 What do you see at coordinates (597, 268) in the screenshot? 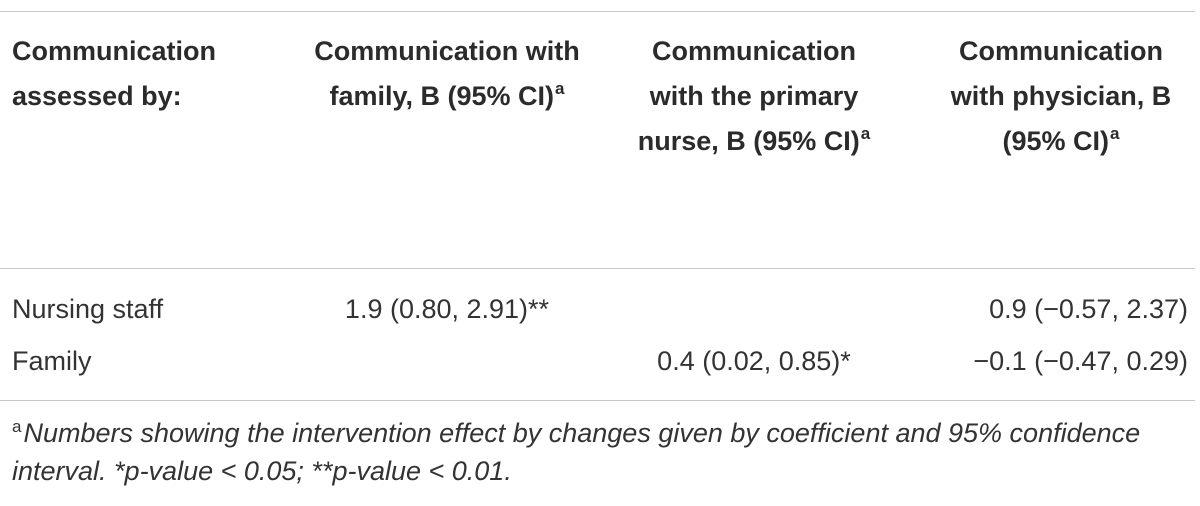
I see `header-rule` at bounding box center [597, 268].